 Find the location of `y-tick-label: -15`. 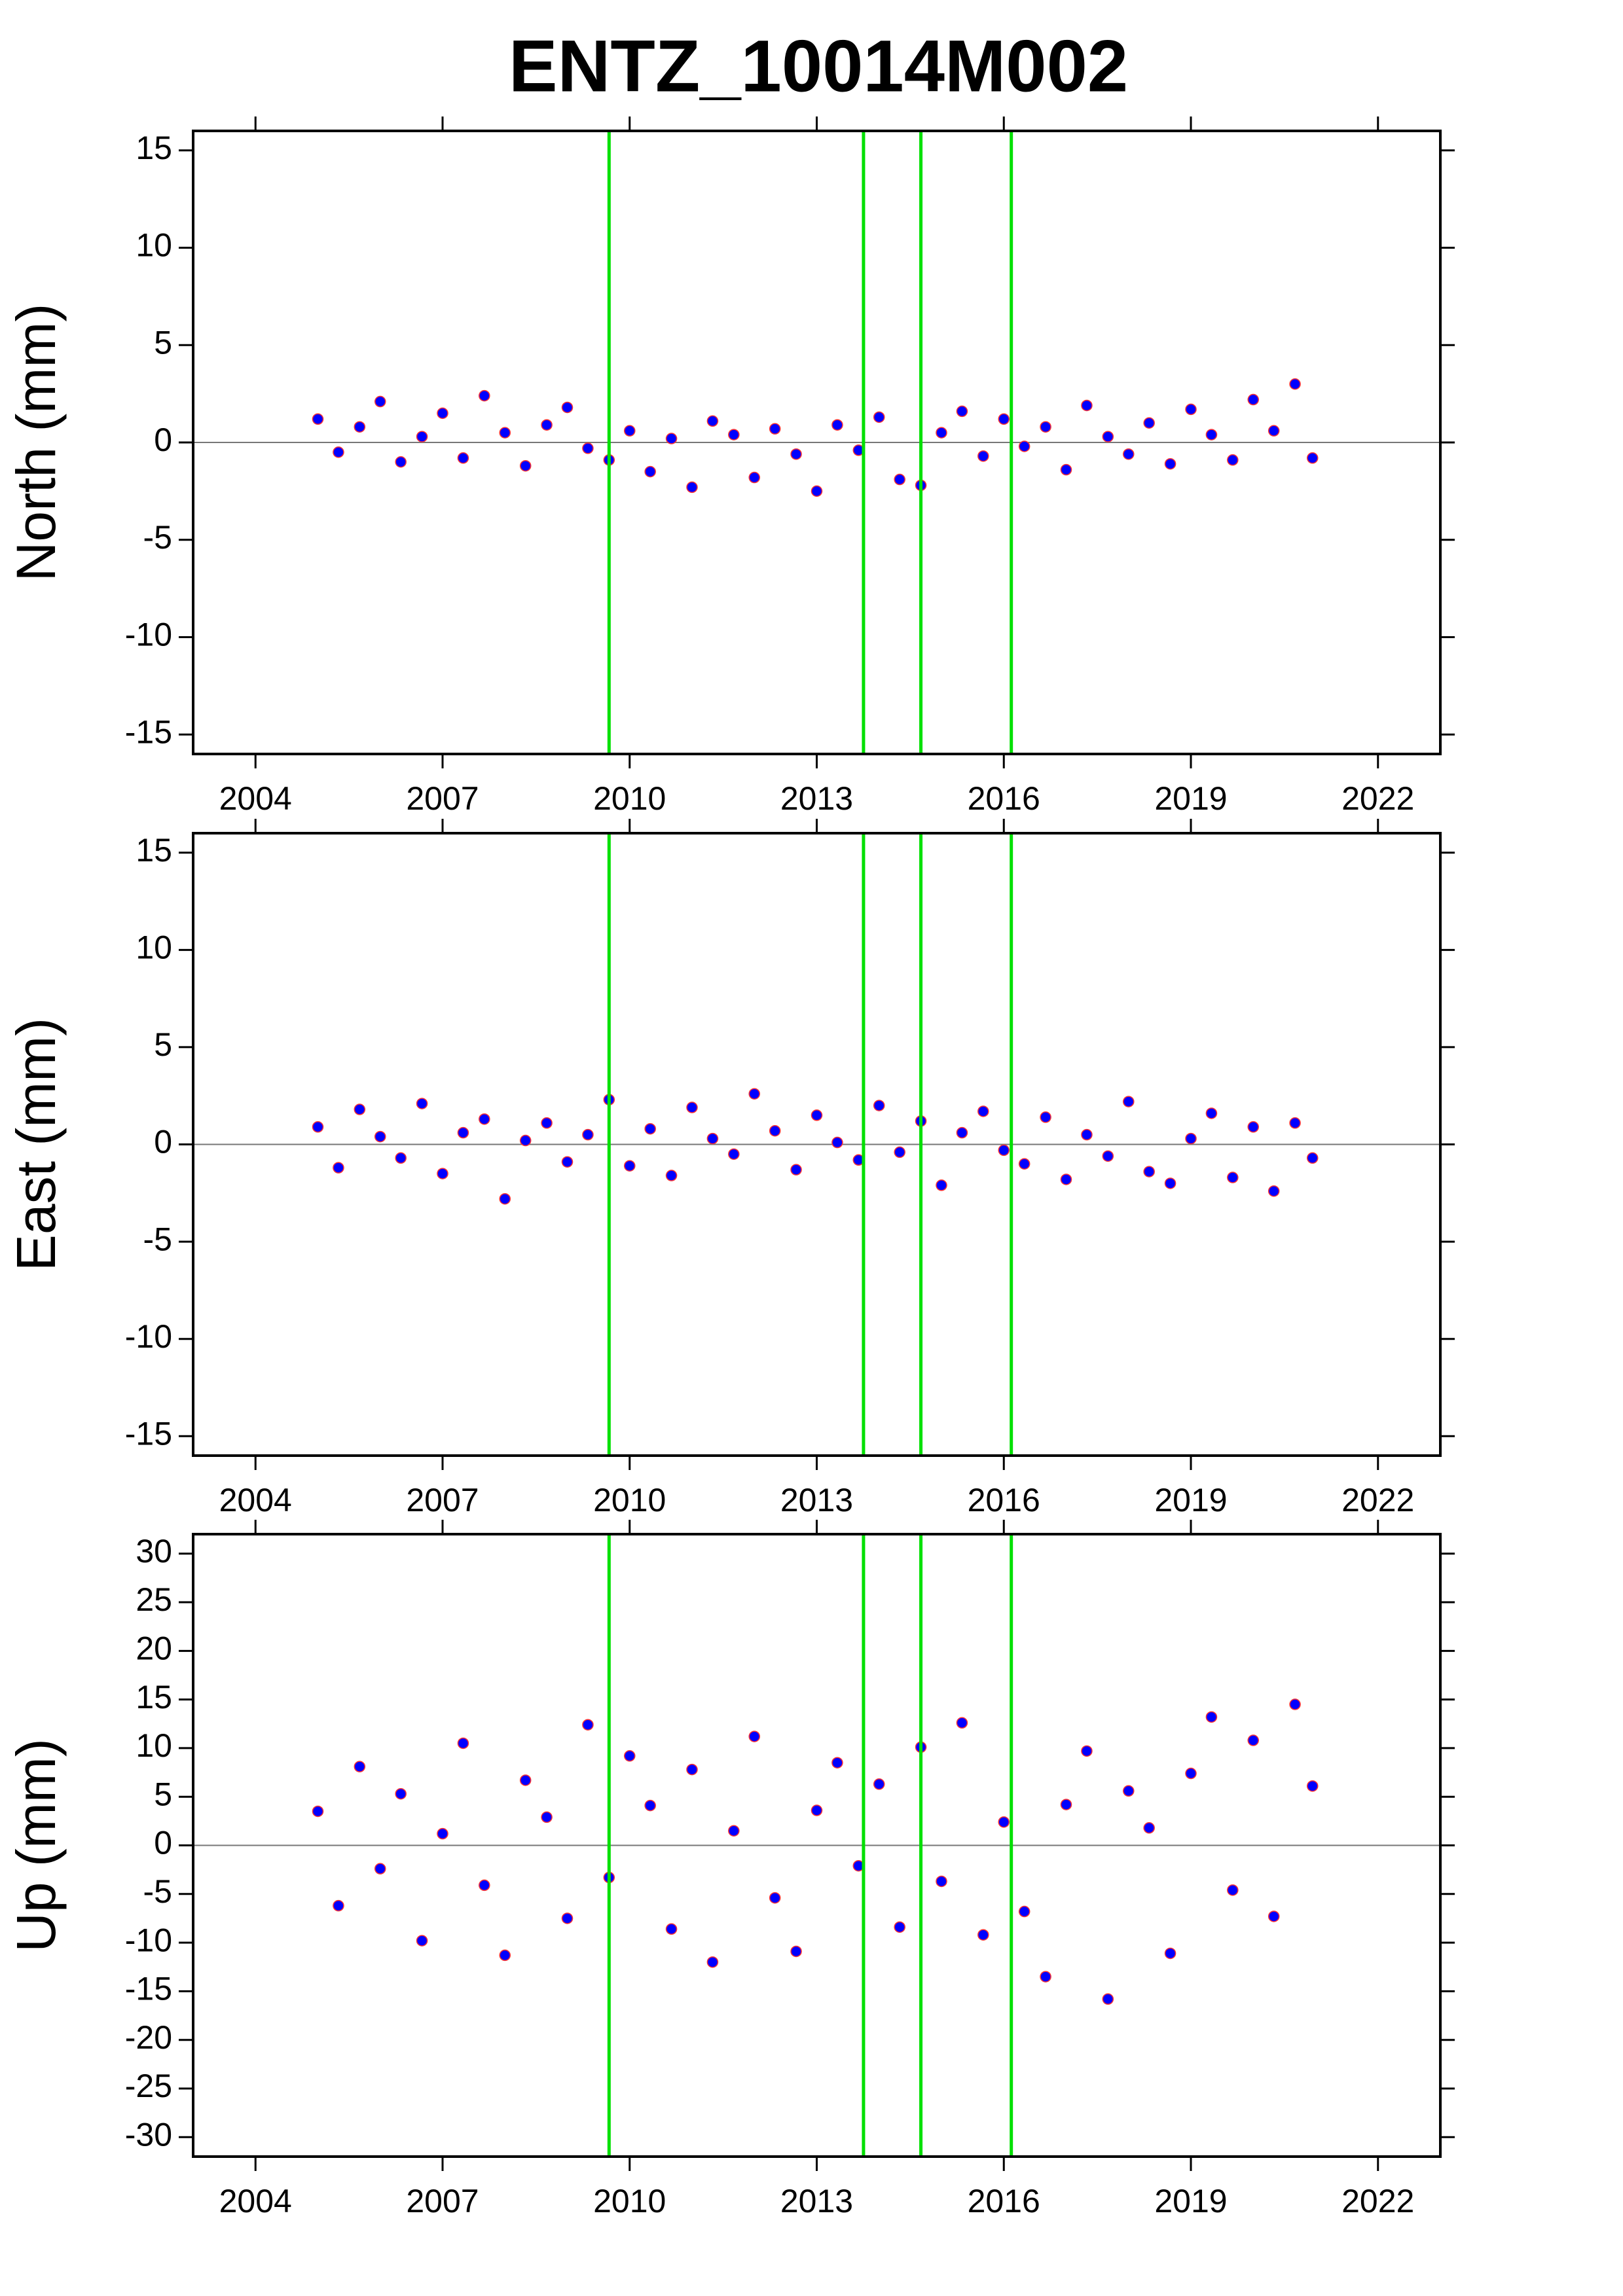

y-tick-label: -15 is located at coordinates (148, 1433).